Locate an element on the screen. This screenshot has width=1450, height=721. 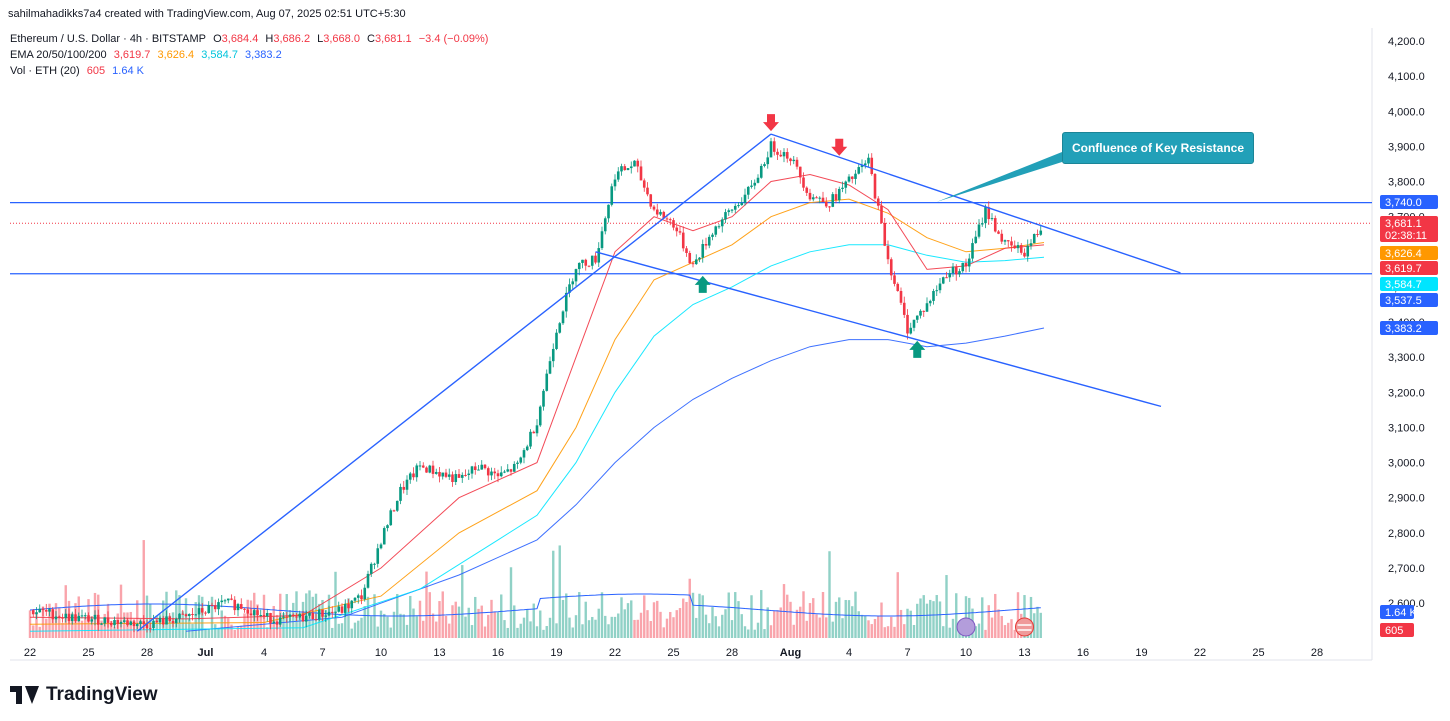
legend-change: −3.4 (−0.09%) is located at coordinates (453, 39).